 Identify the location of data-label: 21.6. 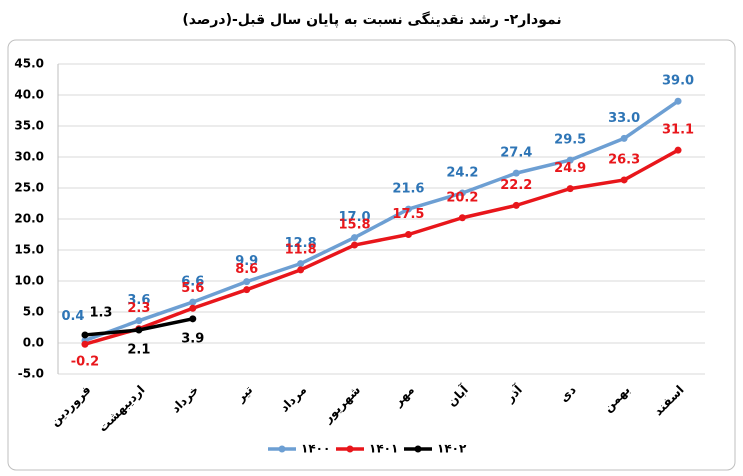
(408, 189).